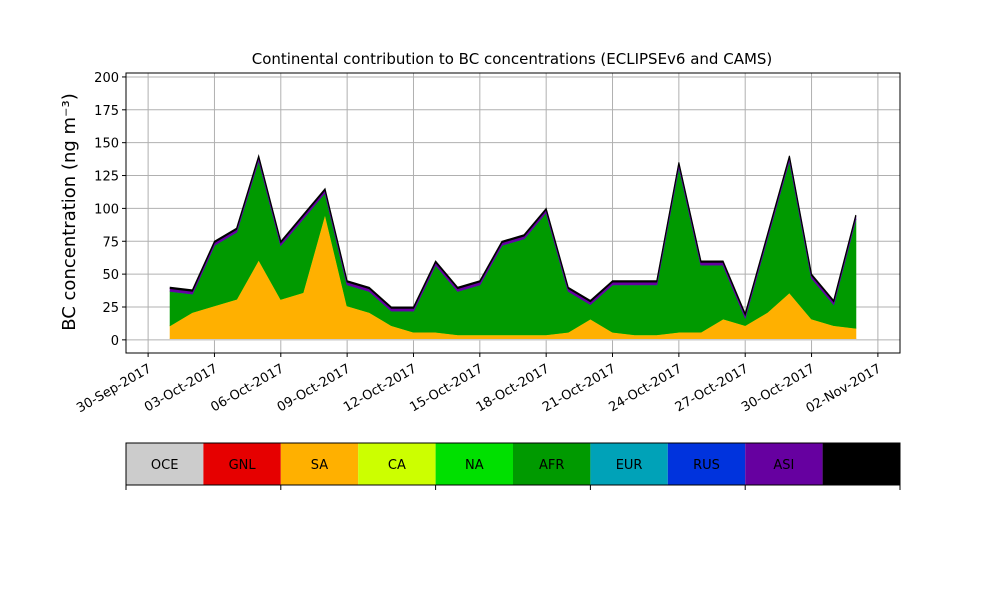  I want to click on legend-label: SA, so click(319, 465).